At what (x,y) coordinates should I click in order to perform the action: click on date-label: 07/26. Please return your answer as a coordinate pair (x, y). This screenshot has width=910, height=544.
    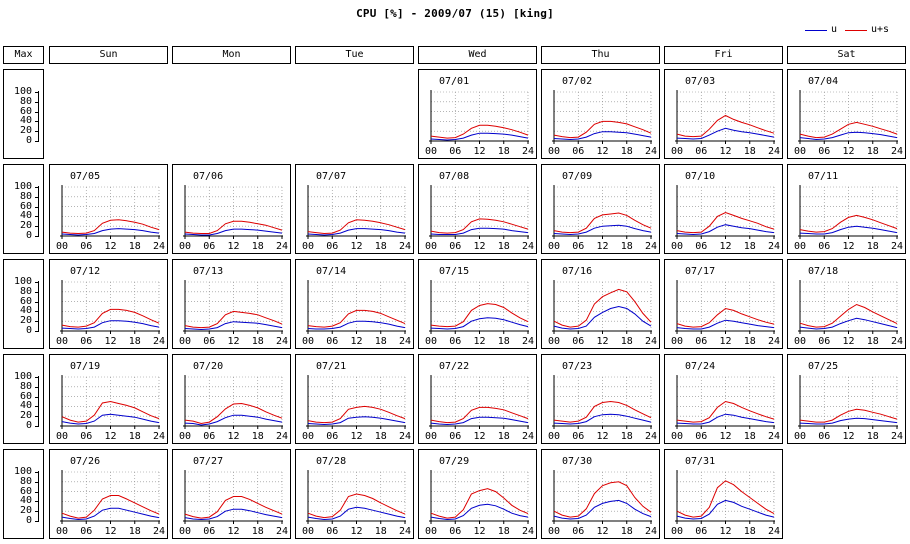
    Looking at the image, I should click on (85, 461).